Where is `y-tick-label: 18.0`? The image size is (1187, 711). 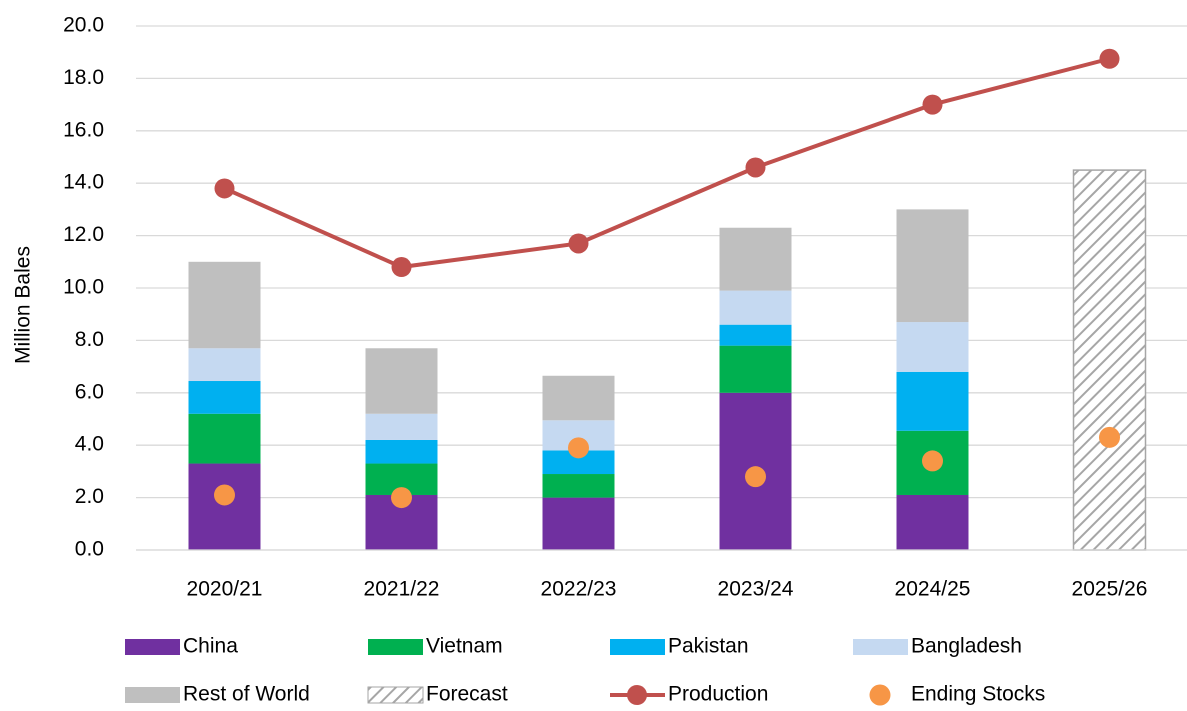 y-tick-label: 18.0 is located at coordinates (83, 77).